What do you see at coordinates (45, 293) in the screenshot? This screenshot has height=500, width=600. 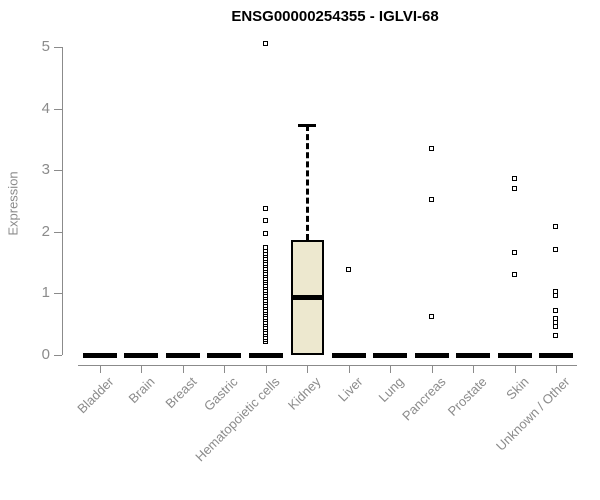 I see `y-tick-label: 1` at bounding box center [45, 293].